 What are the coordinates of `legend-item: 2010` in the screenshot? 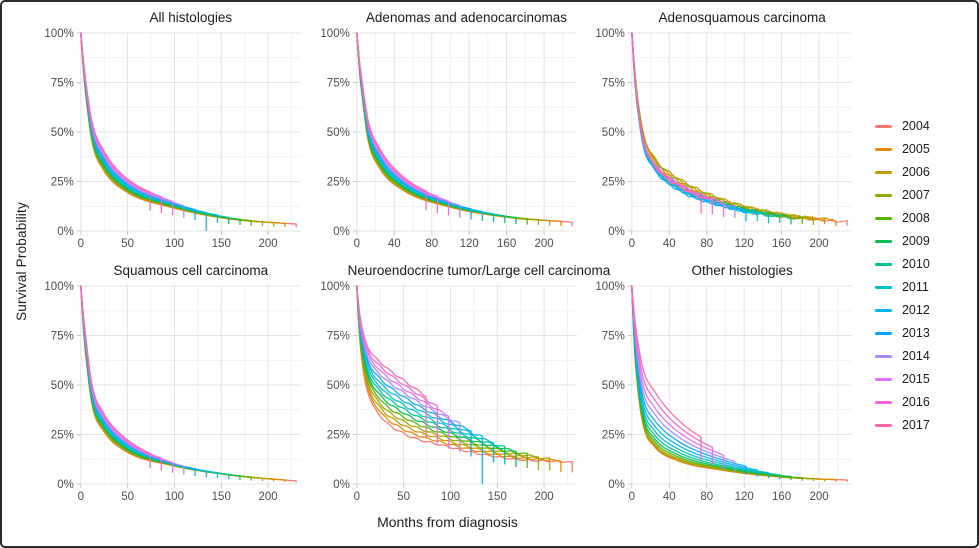 It's located at (923, 264).